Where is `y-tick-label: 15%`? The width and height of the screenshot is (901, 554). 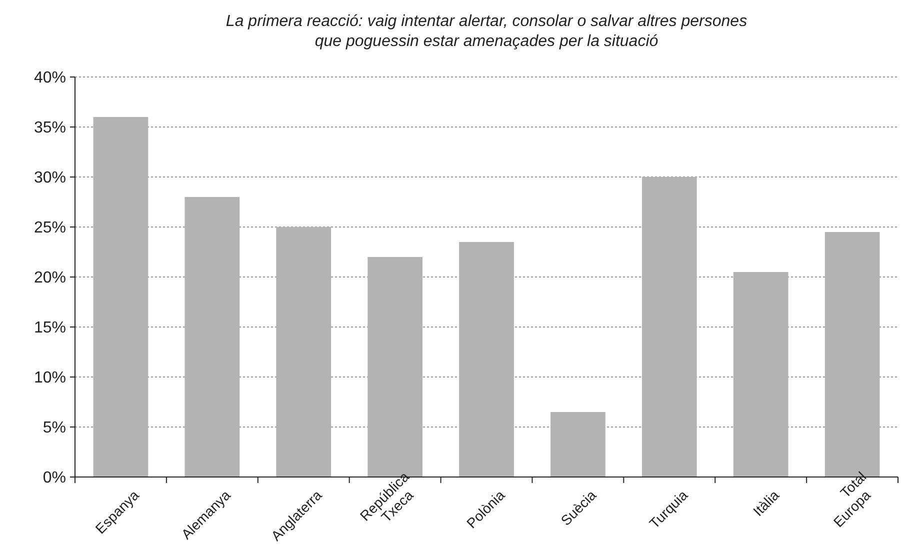 y-tick-label: 15% is located at coordinates (50, 328).